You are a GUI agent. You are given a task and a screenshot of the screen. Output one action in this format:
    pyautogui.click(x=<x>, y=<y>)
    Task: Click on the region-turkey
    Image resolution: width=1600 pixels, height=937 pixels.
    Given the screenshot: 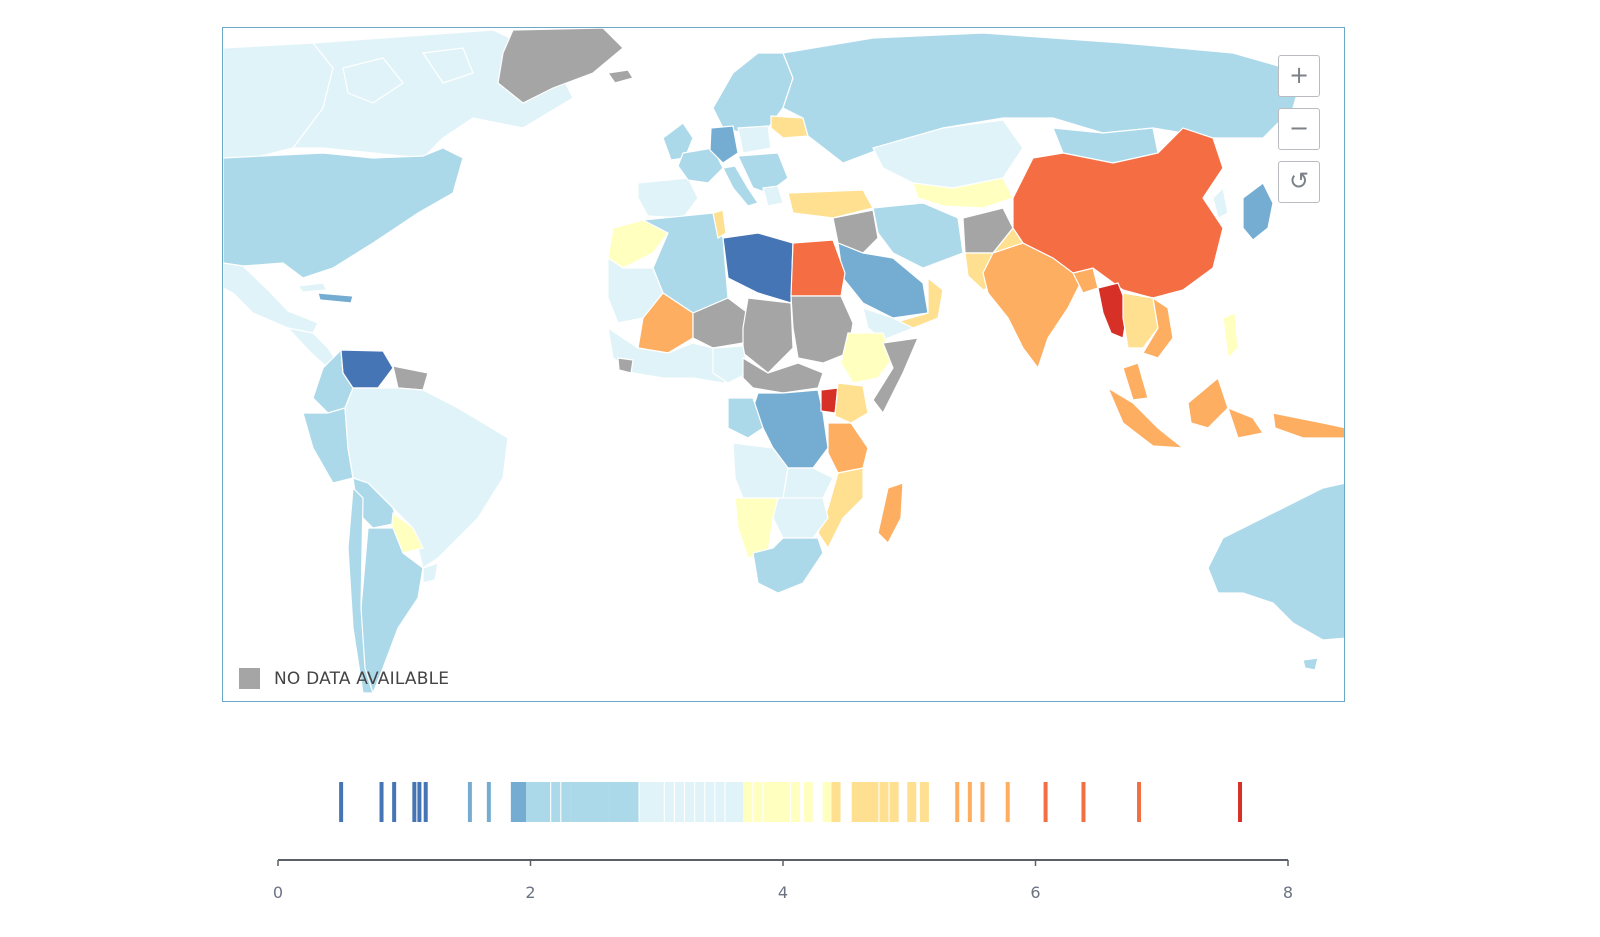 What is the action you would take?
    pyautogui.click(x=830, y=204)
    